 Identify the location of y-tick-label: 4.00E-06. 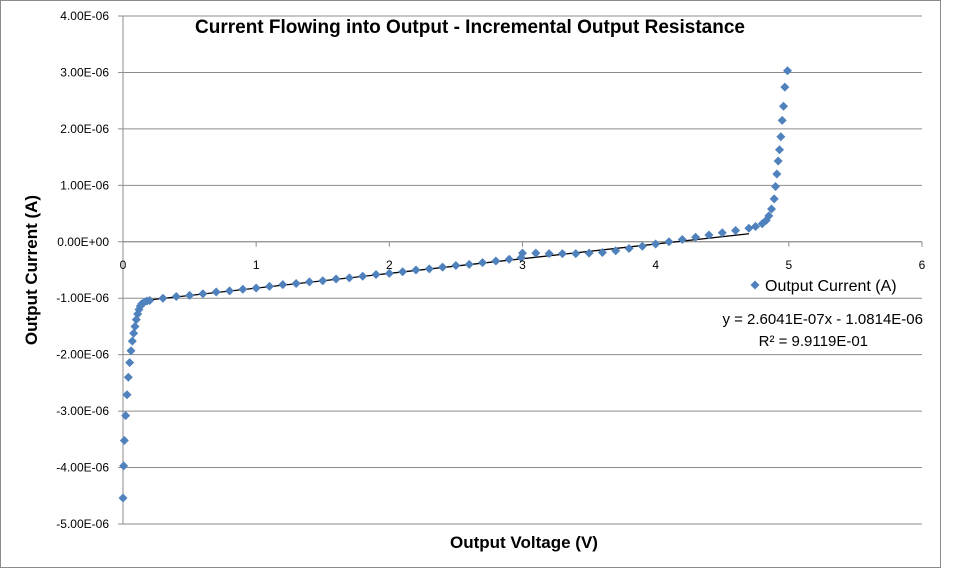
(84, 16).